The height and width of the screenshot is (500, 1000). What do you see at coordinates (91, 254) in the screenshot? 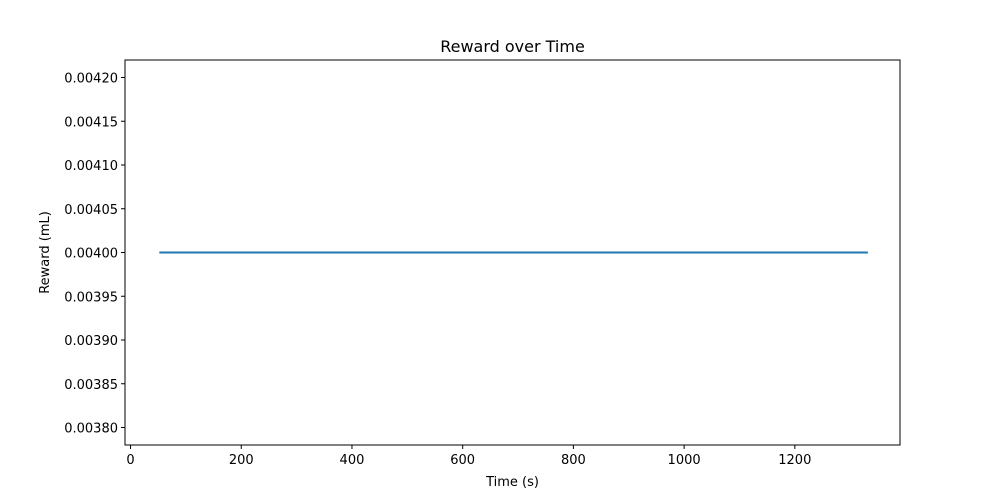
I see `y-tick-label: 0.00400` at bounding box center [91, 254].